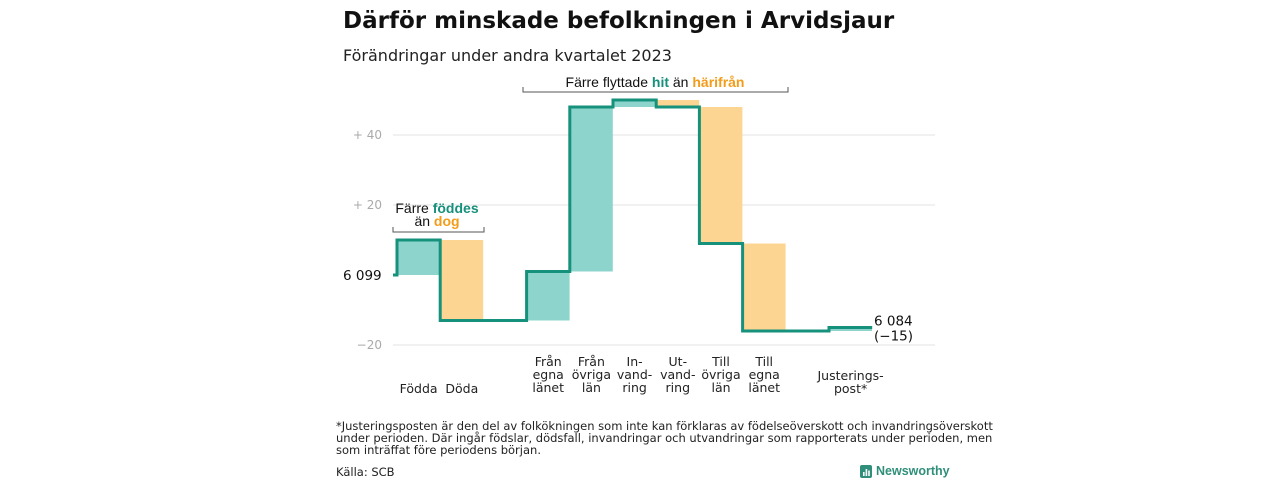  What do you see at coordinates (461, 388) in the screenshot?
I see `category-label: Döda` at bounding box center [461, 388].